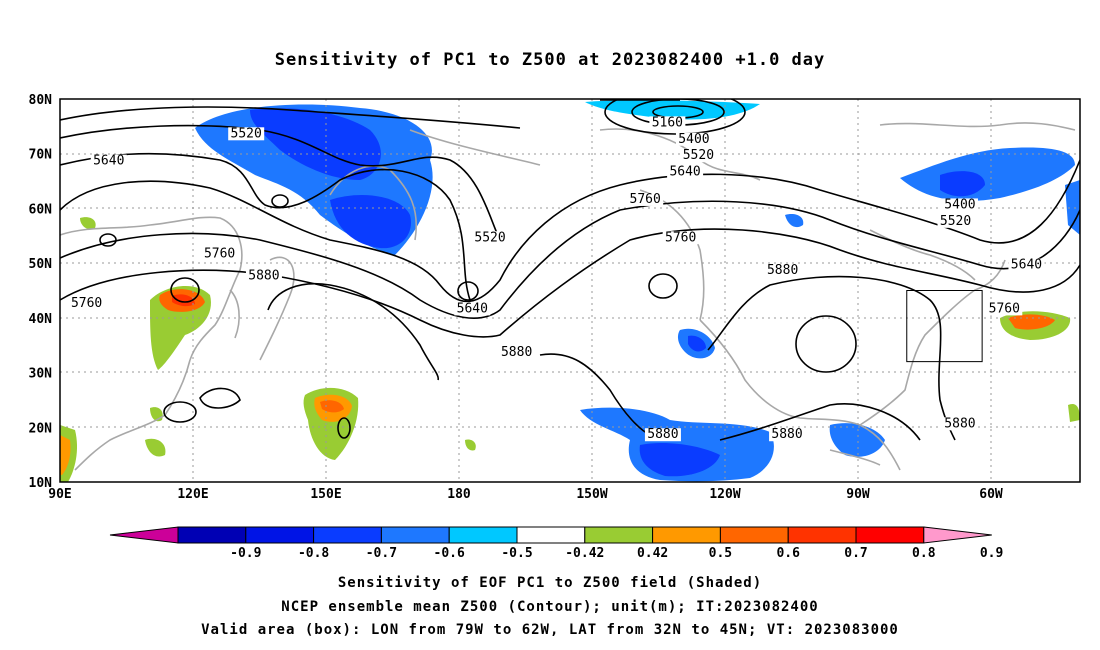 The width and height of the screenshot is (1100, 650). I want to click on colorbar-underflow, so click(144, 535).